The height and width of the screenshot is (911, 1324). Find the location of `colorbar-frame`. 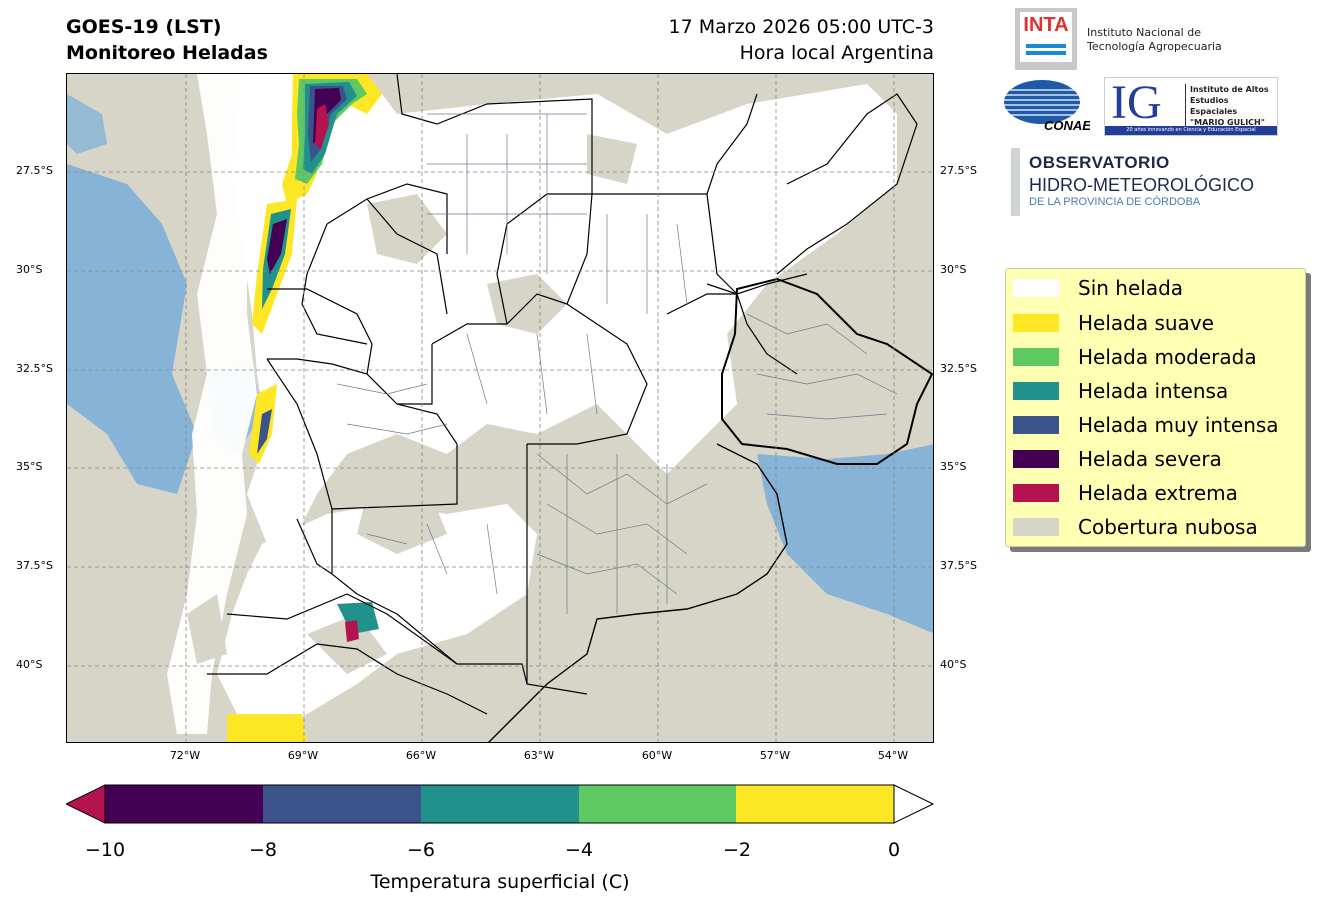

colorbar-frame is located at coordinates (499, 804).